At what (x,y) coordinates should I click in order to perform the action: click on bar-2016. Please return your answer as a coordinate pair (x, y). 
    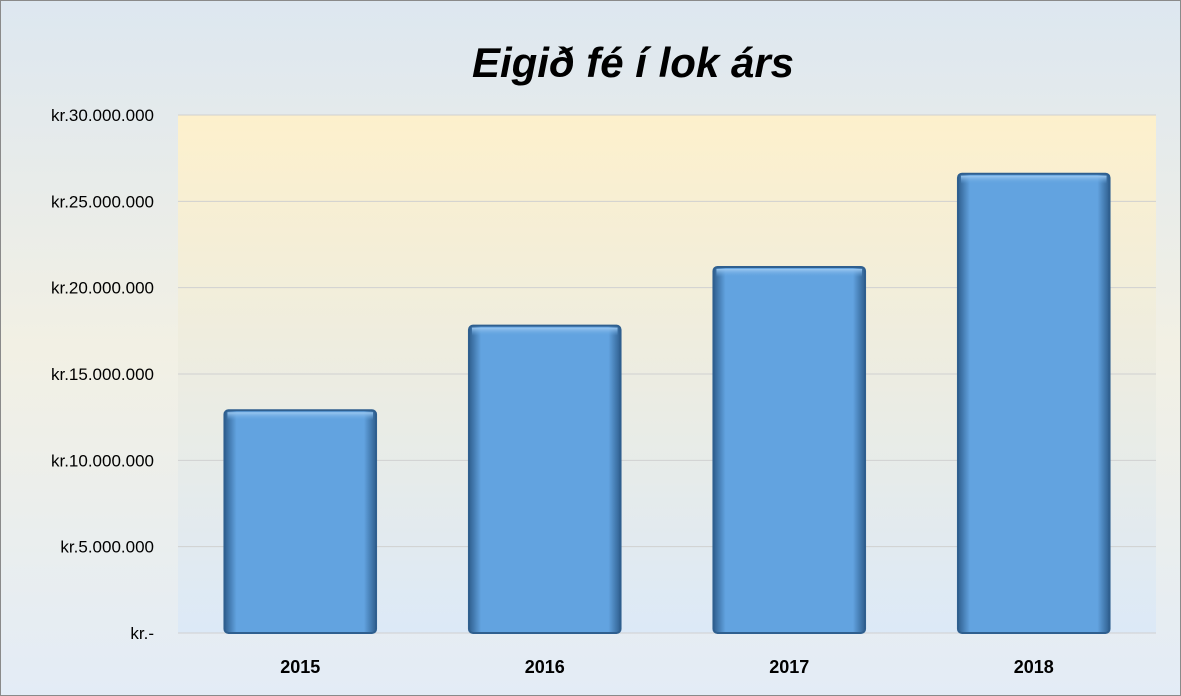
    Looking at the image, I should click on (544, 479).